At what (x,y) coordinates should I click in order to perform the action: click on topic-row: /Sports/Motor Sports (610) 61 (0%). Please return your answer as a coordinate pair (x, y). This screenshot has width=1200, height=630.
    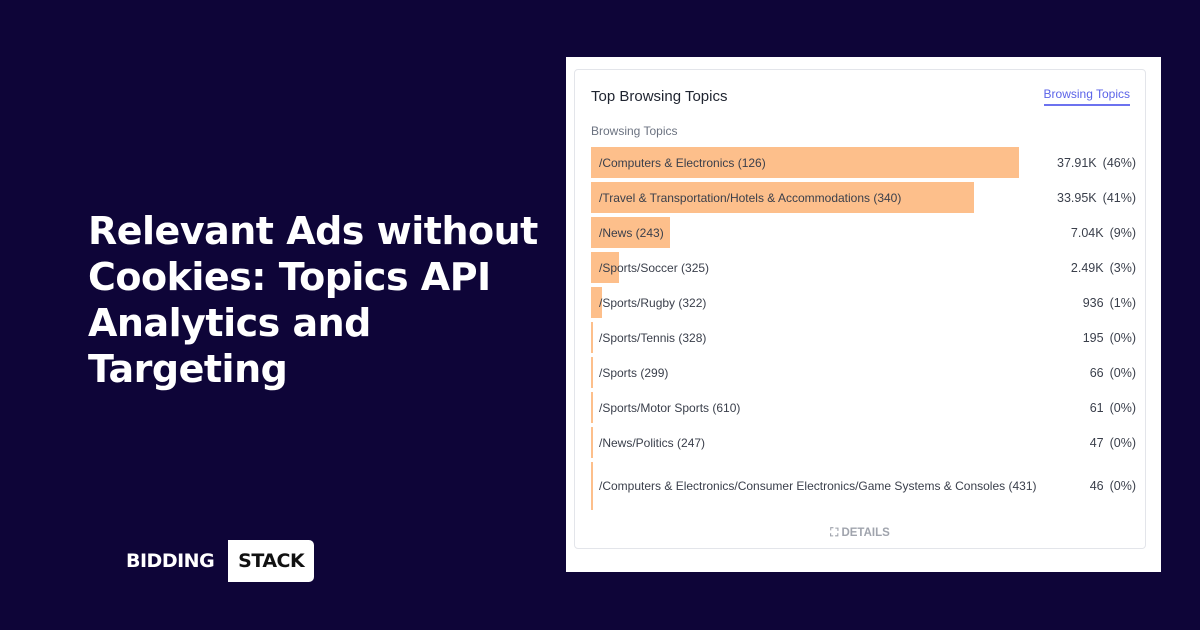
    Looking at the image, I should click on (863, 409).